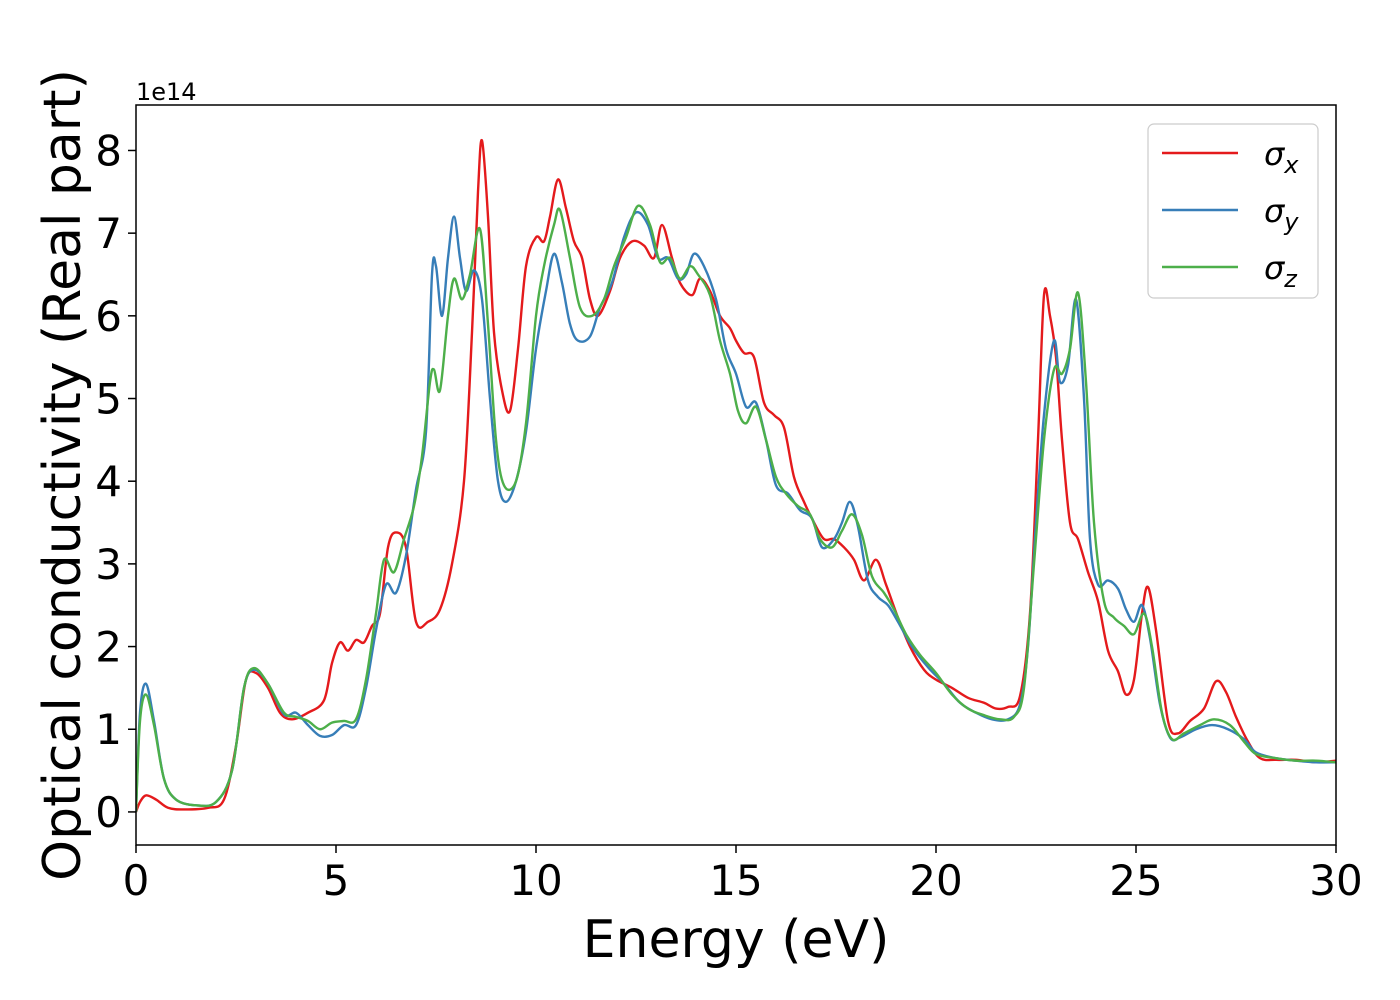 The height and width of the screenshot is (1000, 1400). Describe the element at coordinates (108, 481) in the screenshot. I see `y-tick-label: 4` at that location.